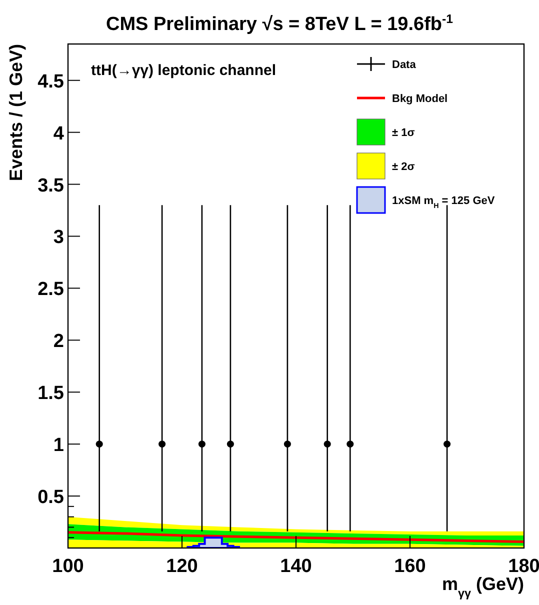 This screenshot has width=539, height=605. I want to click on x-tick-label: 160, so click(410, 566).